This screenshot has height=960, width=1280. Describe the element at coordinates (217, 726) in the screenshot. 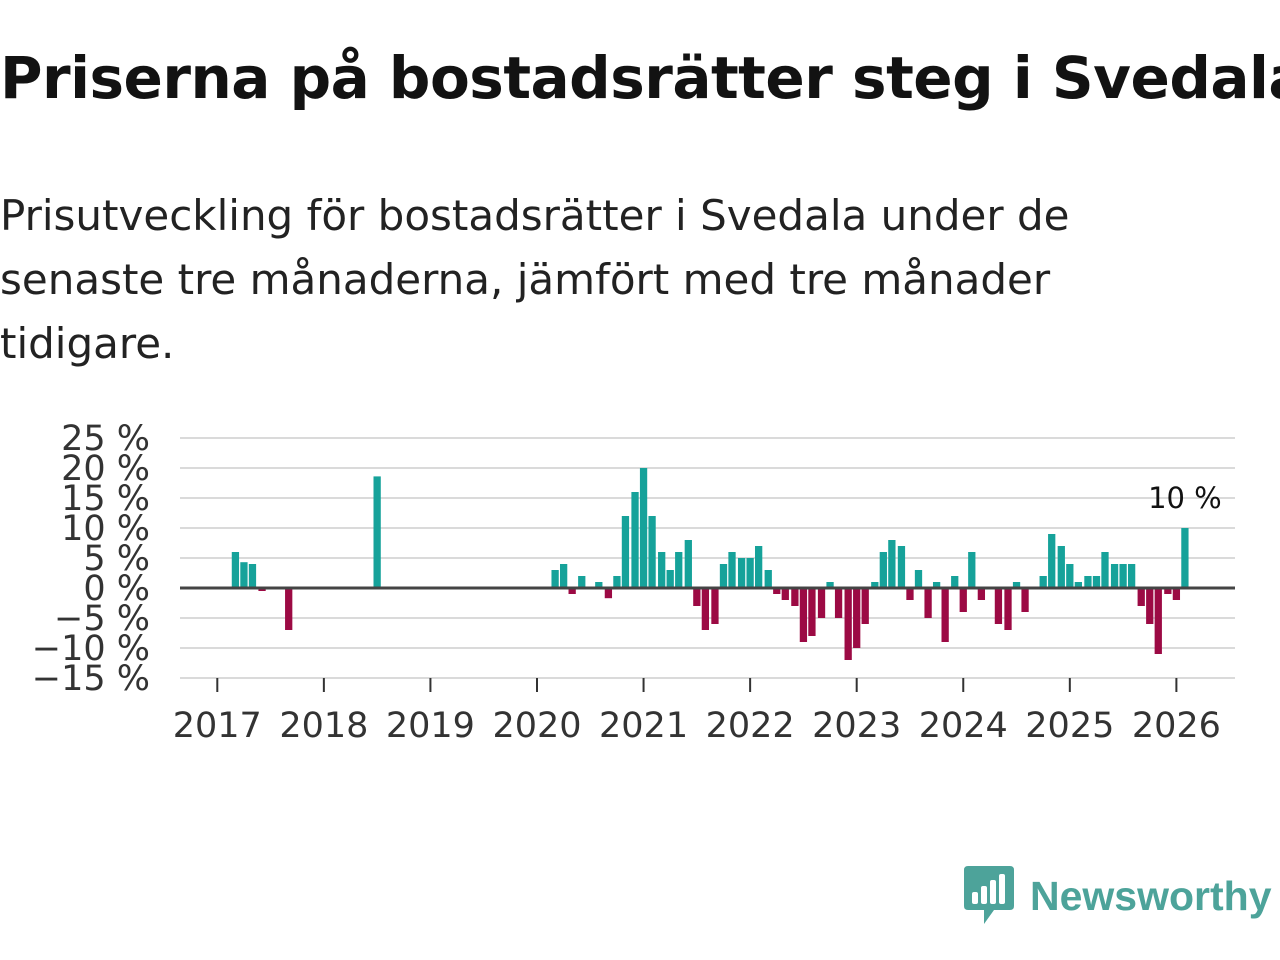

I see `x-tick-label: 2017` at that location.